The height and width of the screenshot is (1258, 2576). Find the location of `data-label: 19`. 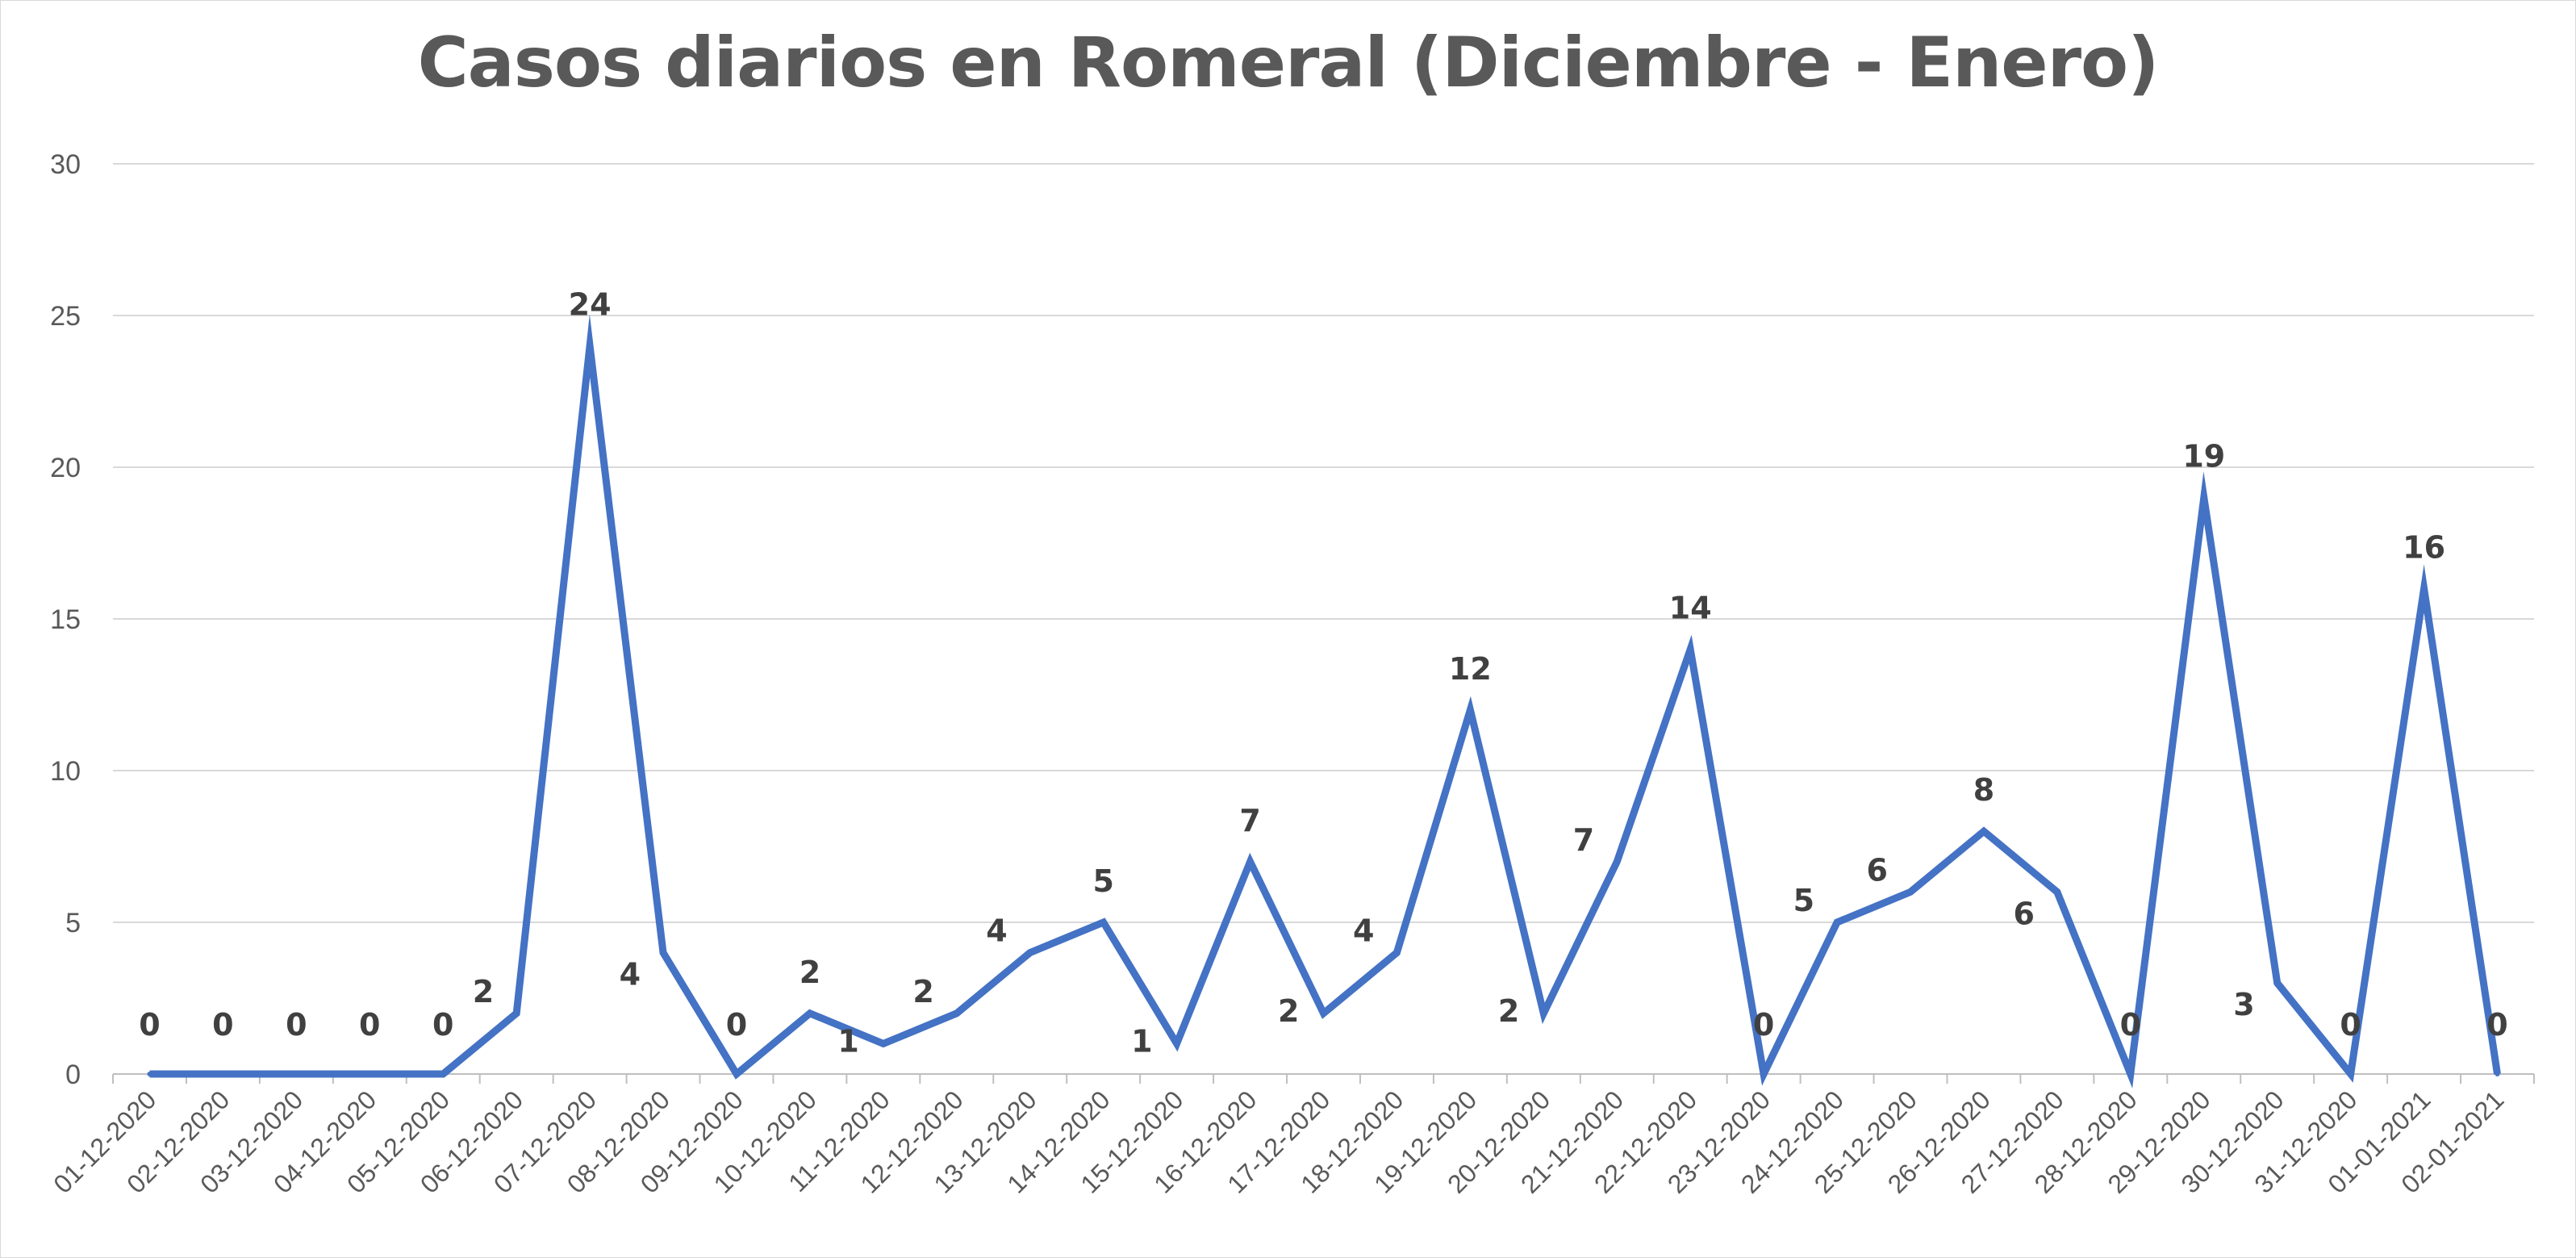

data-label: 19 is located at coordinates (2203, 456).